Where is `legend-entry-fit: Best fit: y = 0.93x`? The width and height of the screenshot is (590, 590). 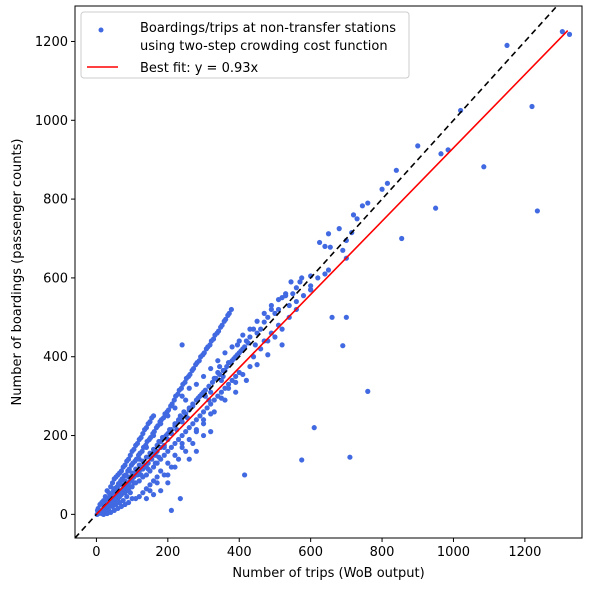 legend-entry-fit: Best fit: y = 0.93x is located at coordinates (199, 68).